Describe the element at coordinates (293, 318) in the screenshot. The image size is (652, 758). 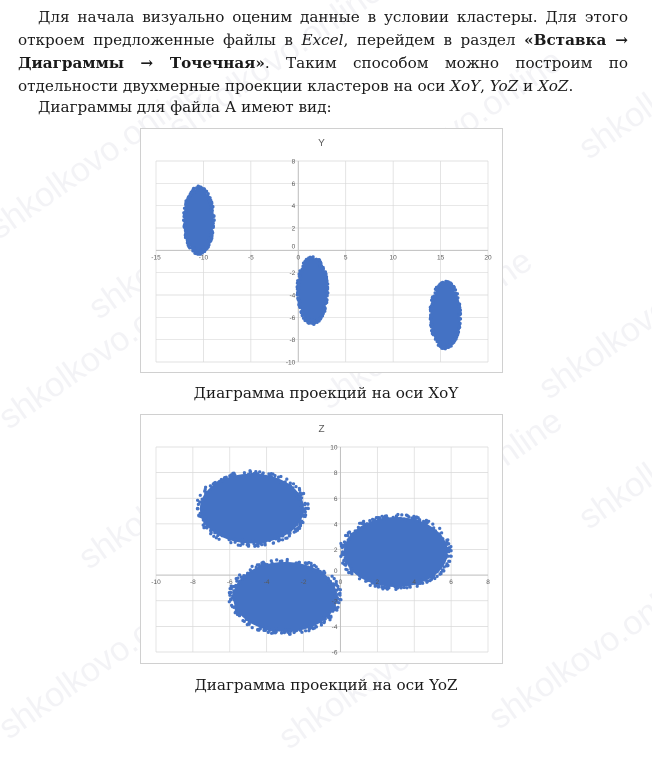
I see `y-tick-label: -6` at that location.